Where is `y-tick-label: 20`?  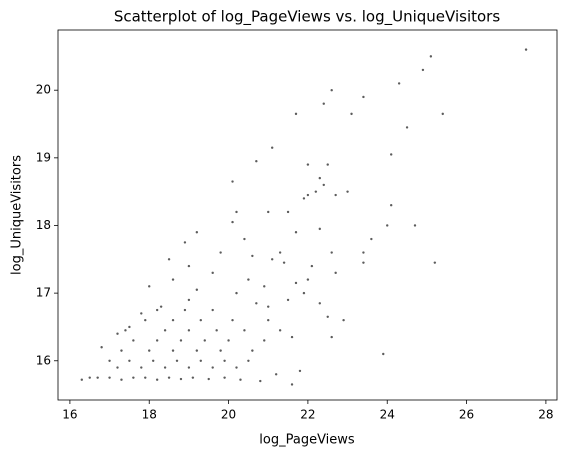
y-tick-label: 20 is located at coordinates (43, 90).